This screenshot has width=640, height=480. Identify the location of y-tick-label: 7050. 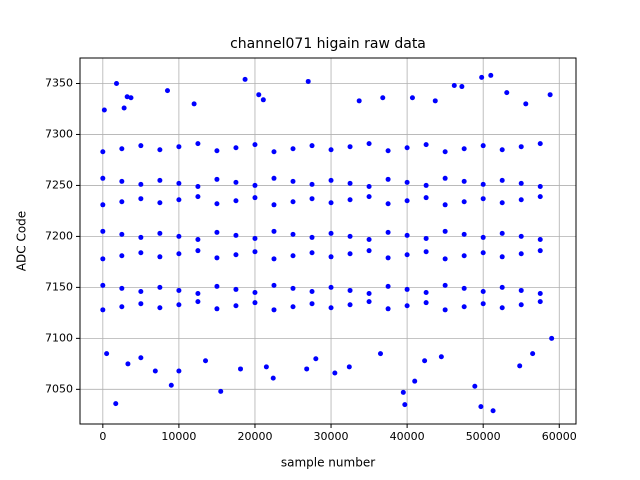
(59, 388).